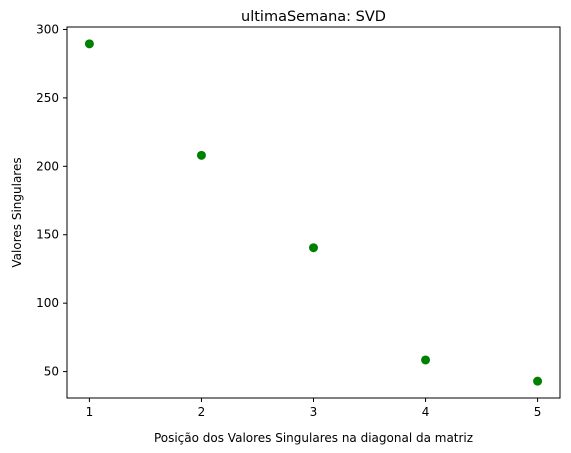  I want to click on x-axis: 1 2 3 4 5, so click(314, 408).